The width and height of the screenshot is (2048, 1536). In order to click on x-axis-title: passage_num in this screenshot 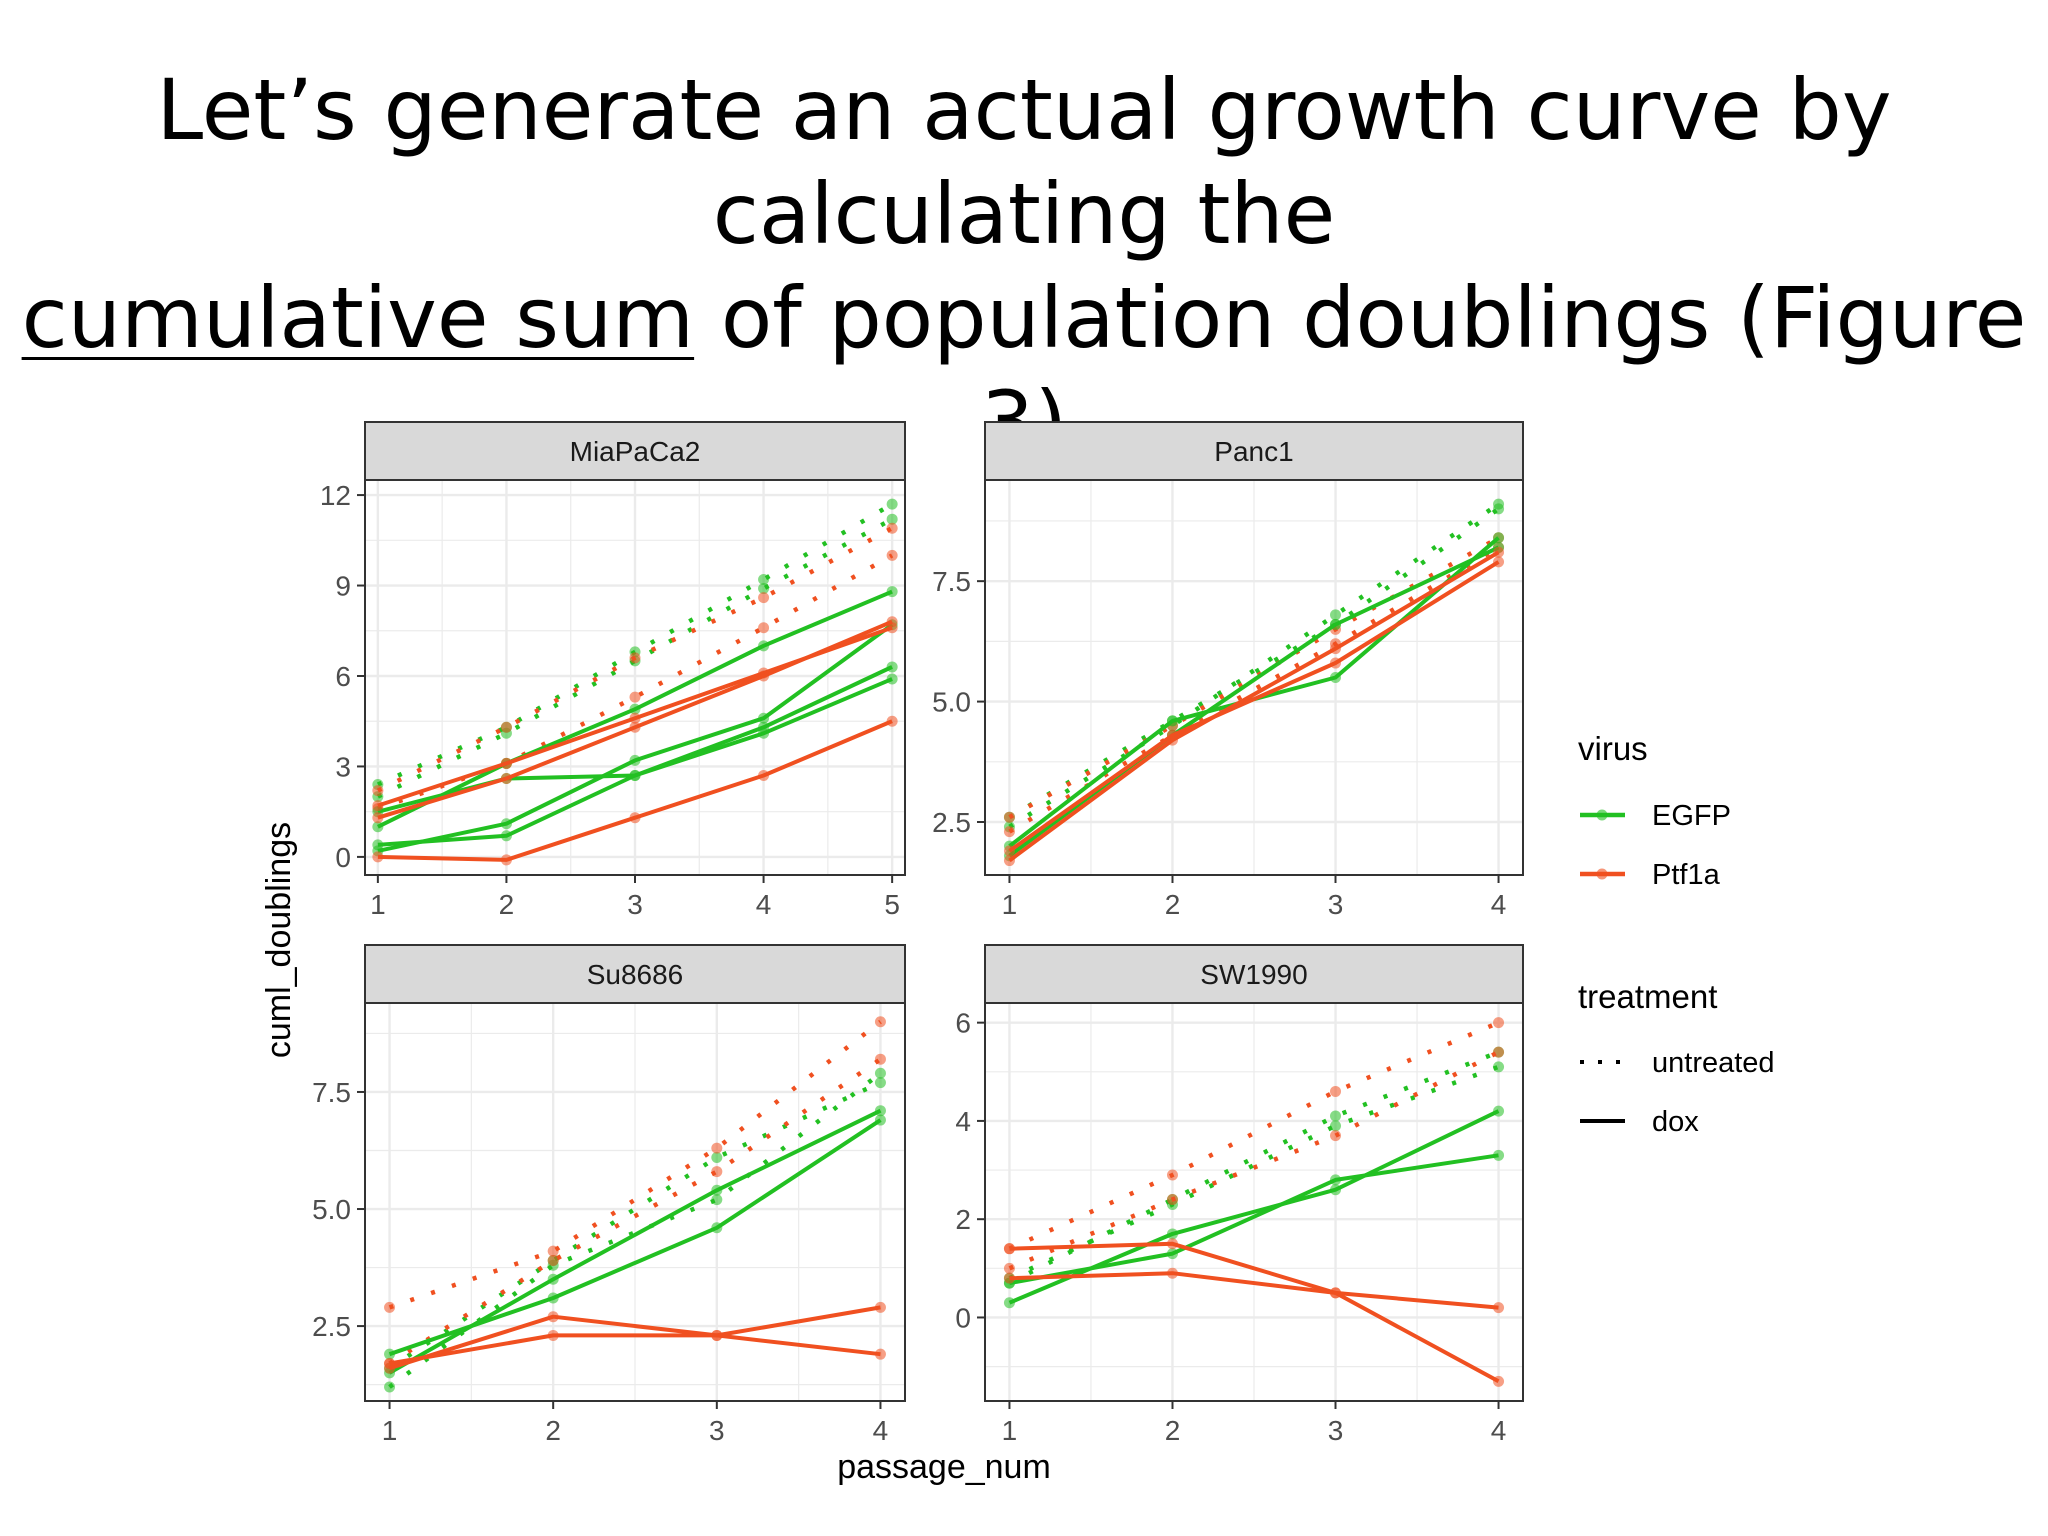, I will do `click(944, 1467)`.